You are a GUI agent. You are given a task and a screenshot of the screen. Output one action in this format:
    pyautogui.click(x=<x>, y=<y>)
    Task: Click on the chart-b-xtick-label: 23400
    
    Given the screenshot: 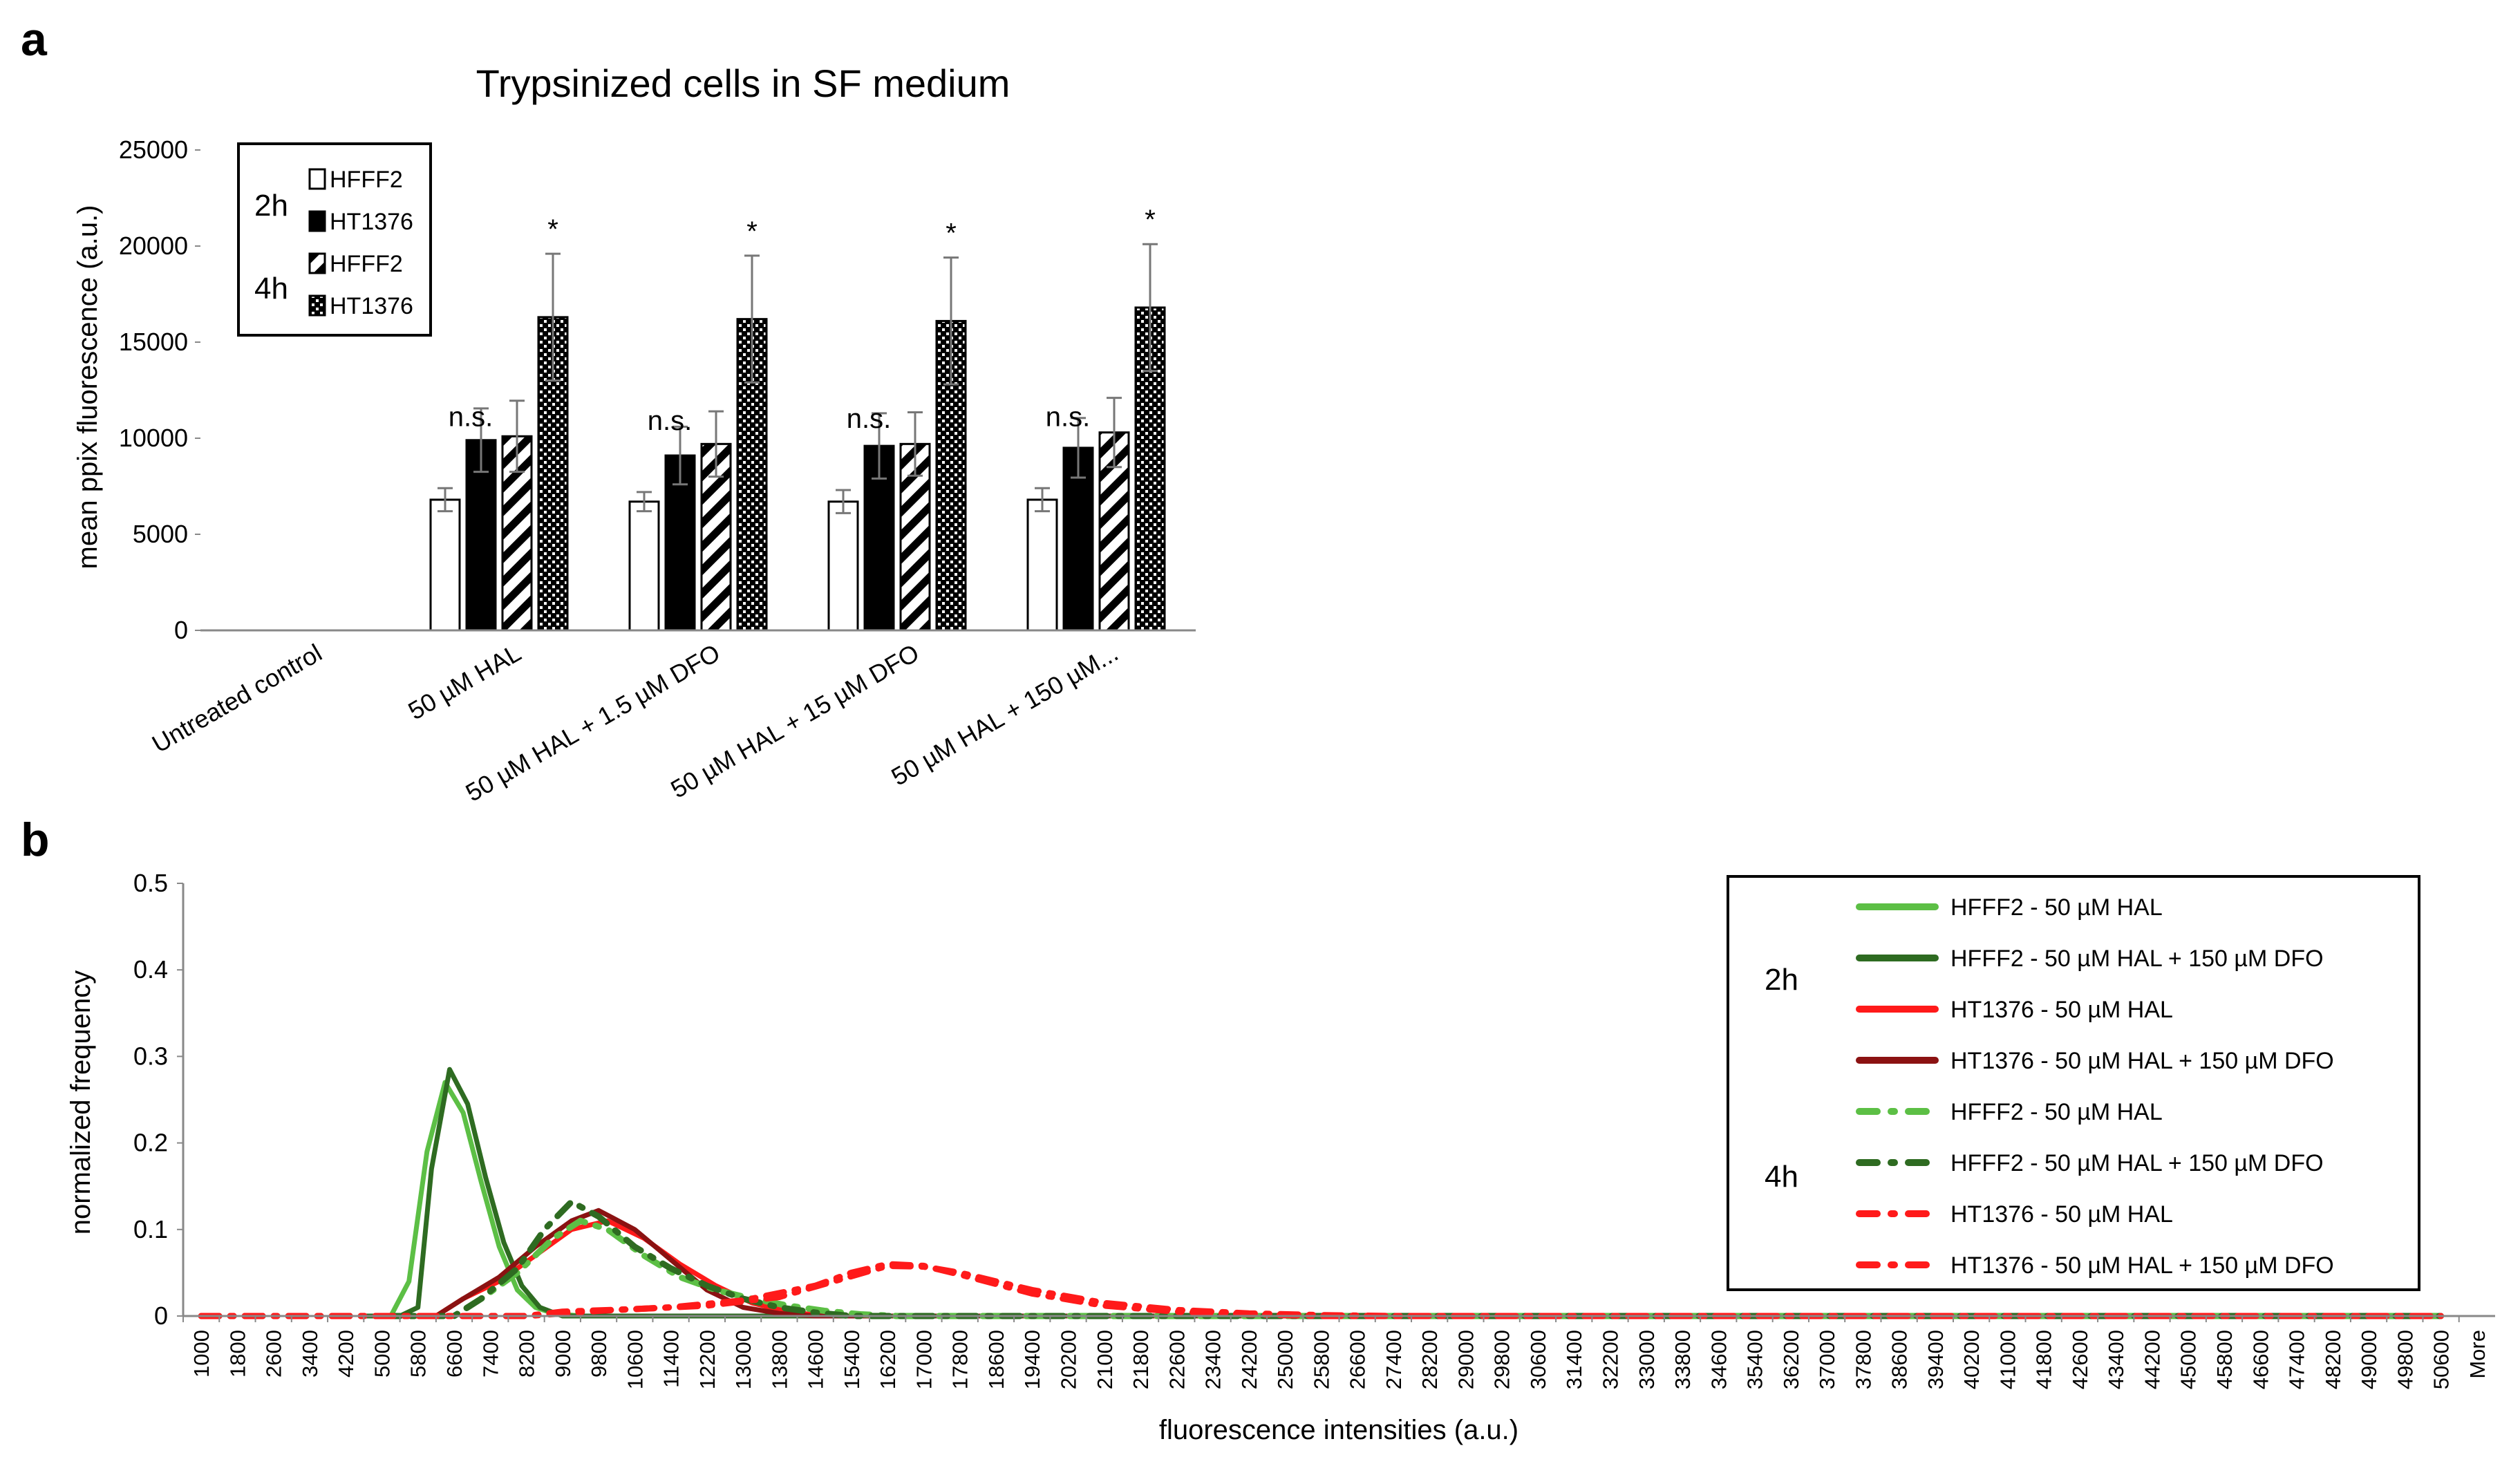 What is the action you would take?
    pyautogui.click(x=1213, y=1359)
    